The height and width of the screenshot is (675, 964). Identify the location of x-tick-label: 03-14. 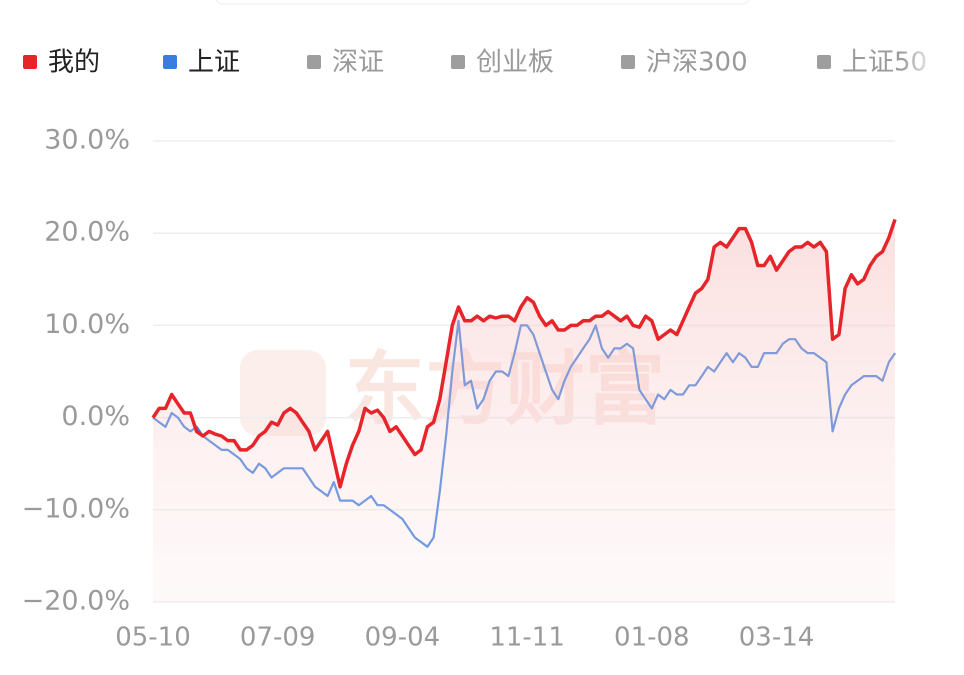
(777, 638).